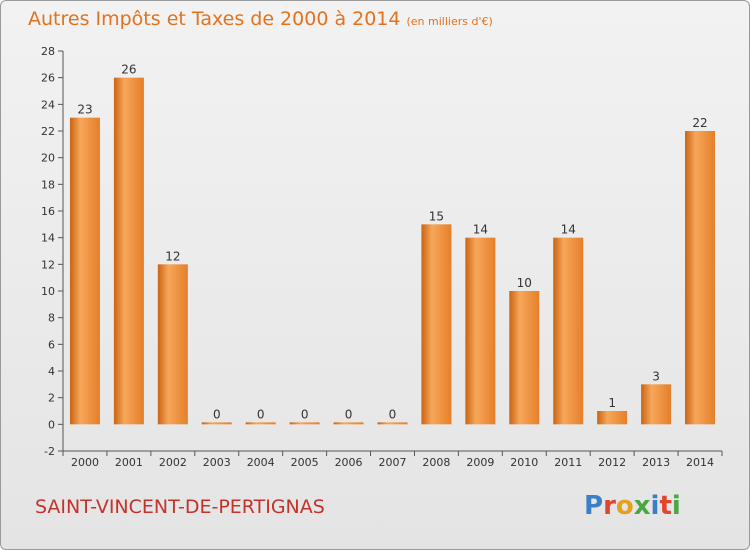 The width and height of the screenshot is (750, 550). I want to click on x-tick-label: 2012, so click(612, 462).